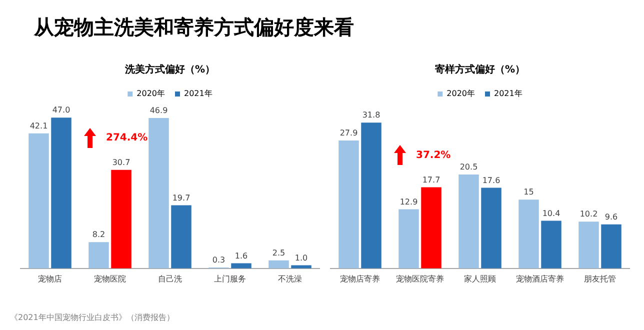  I want to click on data-label: 10.4, so click(551, 213).